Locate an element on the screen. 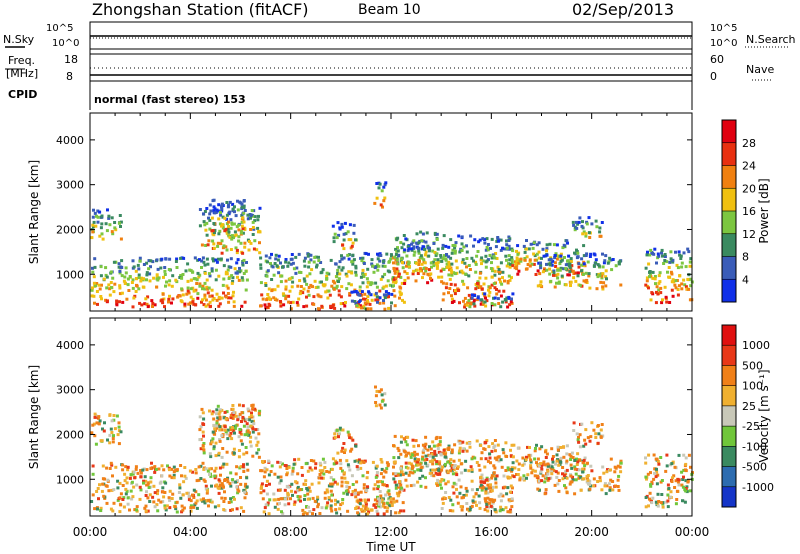 This screenshot has height=554, width=800. colorbar-tick-label: -100 is located at coordinates (754, 446).